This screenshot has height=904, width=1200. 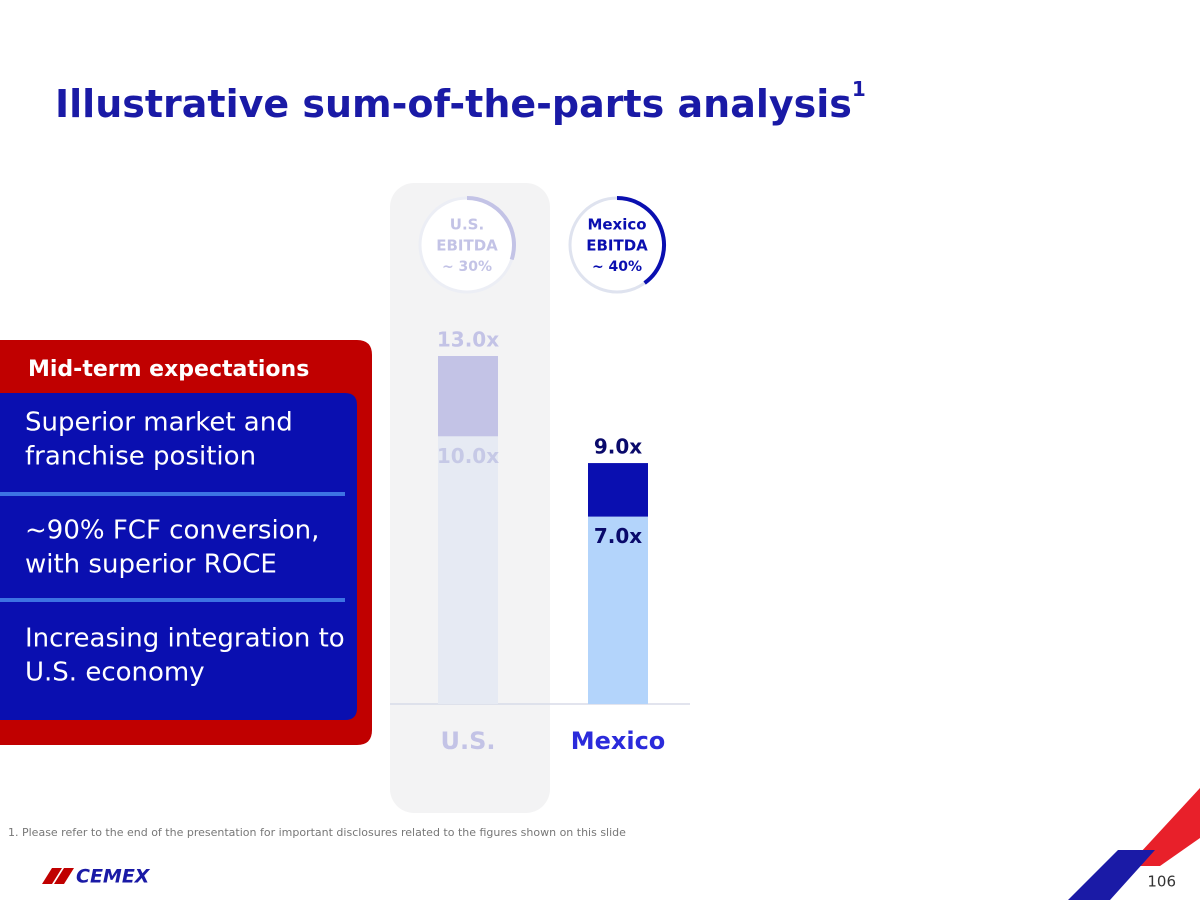 I want to click on slide-title: Illustrative sum-of-the-parts analysis1, so click(x=460, y=101).